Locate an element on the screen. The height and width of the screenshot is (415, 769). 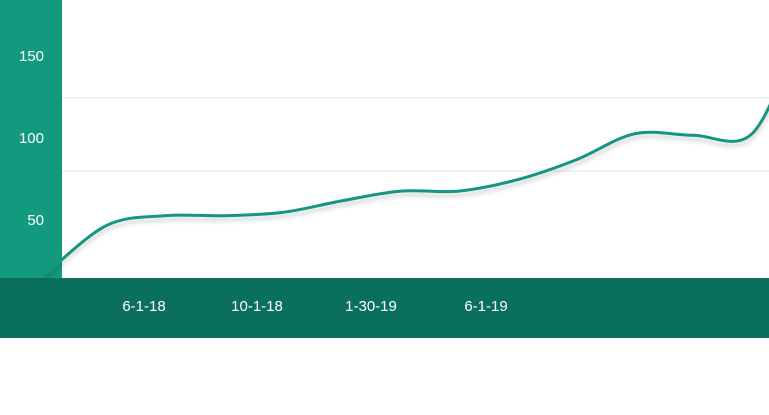
x-tick-label: 6-1-19 is located at coordinates (486, 306).